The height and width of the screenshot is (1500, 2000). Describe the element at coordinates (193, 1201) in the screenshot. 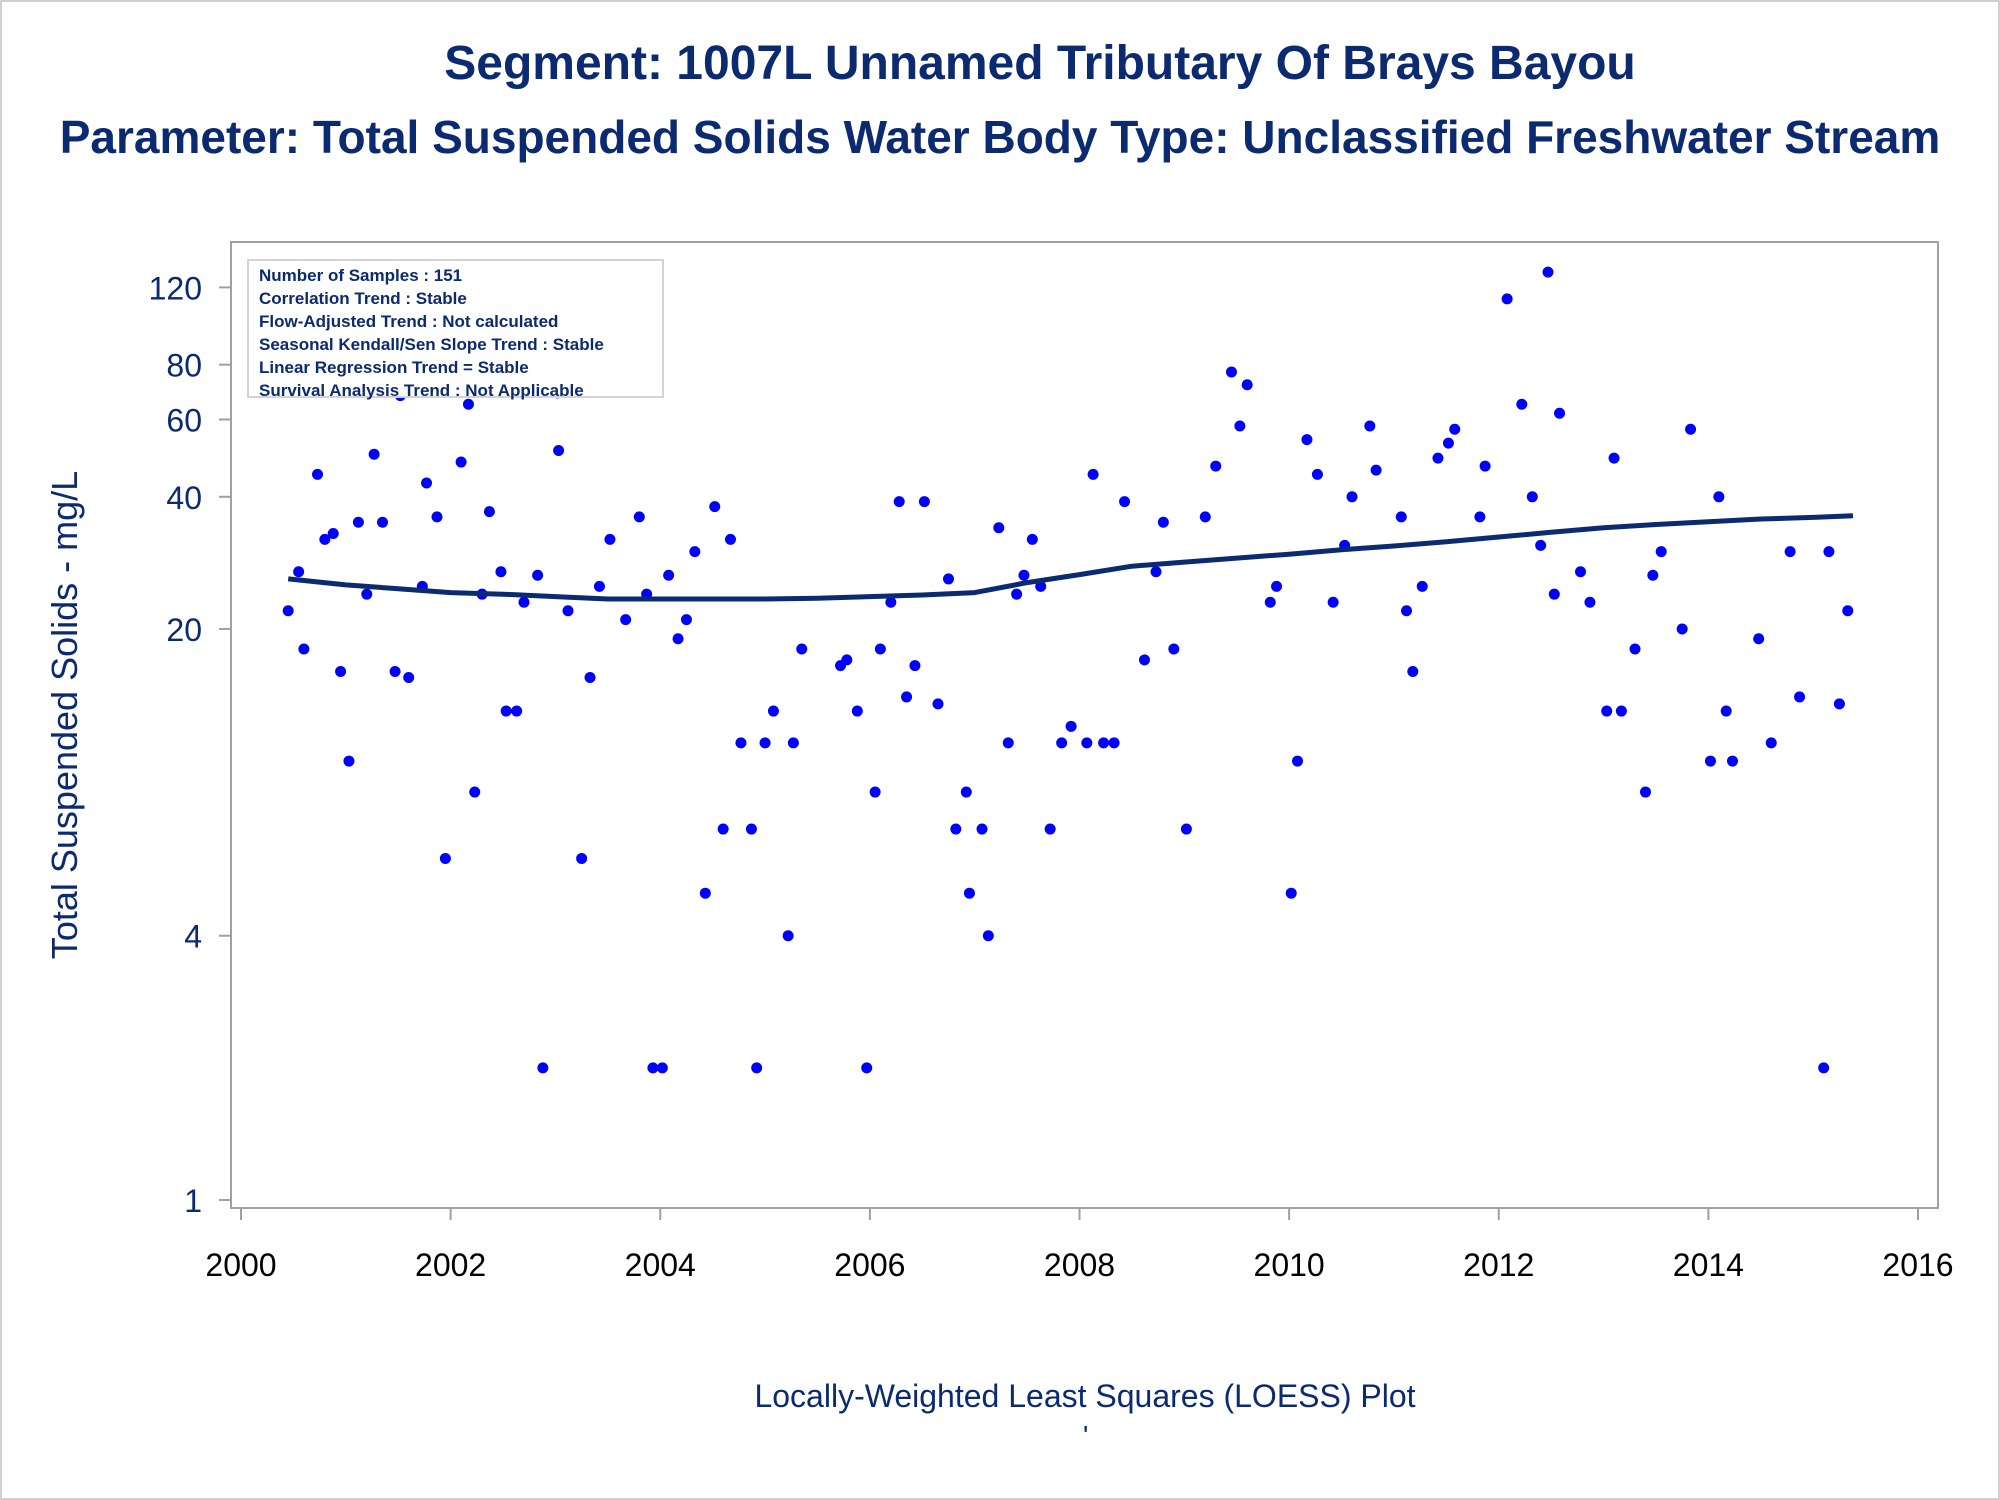

I see `y-tick-label: 1` at that location.